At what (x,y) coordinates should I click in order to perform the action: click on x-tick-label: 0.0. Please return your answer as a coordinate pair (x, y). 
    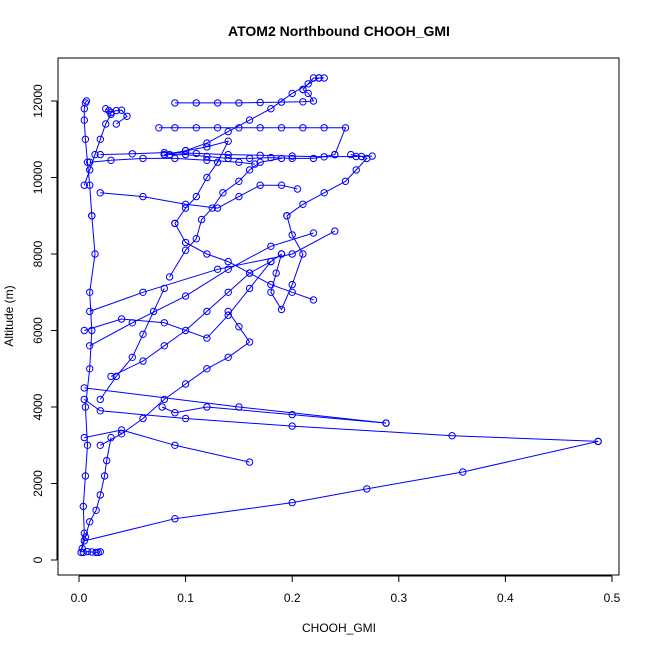
    Looking at the image, I should click on (79, 598).